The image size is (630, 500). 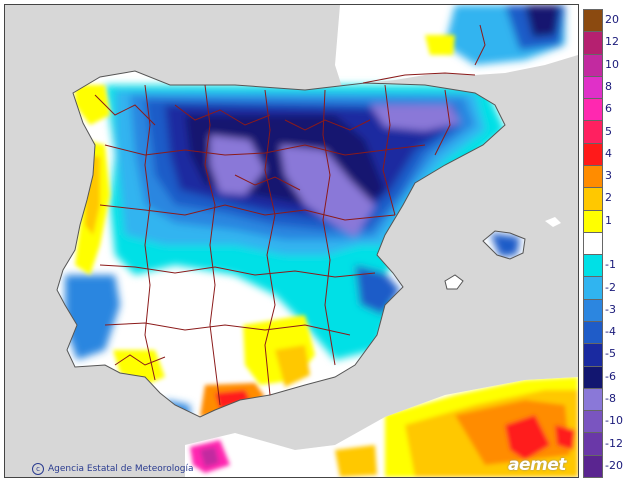 What do you see at coordinates (608, 176) in the screenshot?
I see `legend-label: 3` at bounding box center [608, 176].